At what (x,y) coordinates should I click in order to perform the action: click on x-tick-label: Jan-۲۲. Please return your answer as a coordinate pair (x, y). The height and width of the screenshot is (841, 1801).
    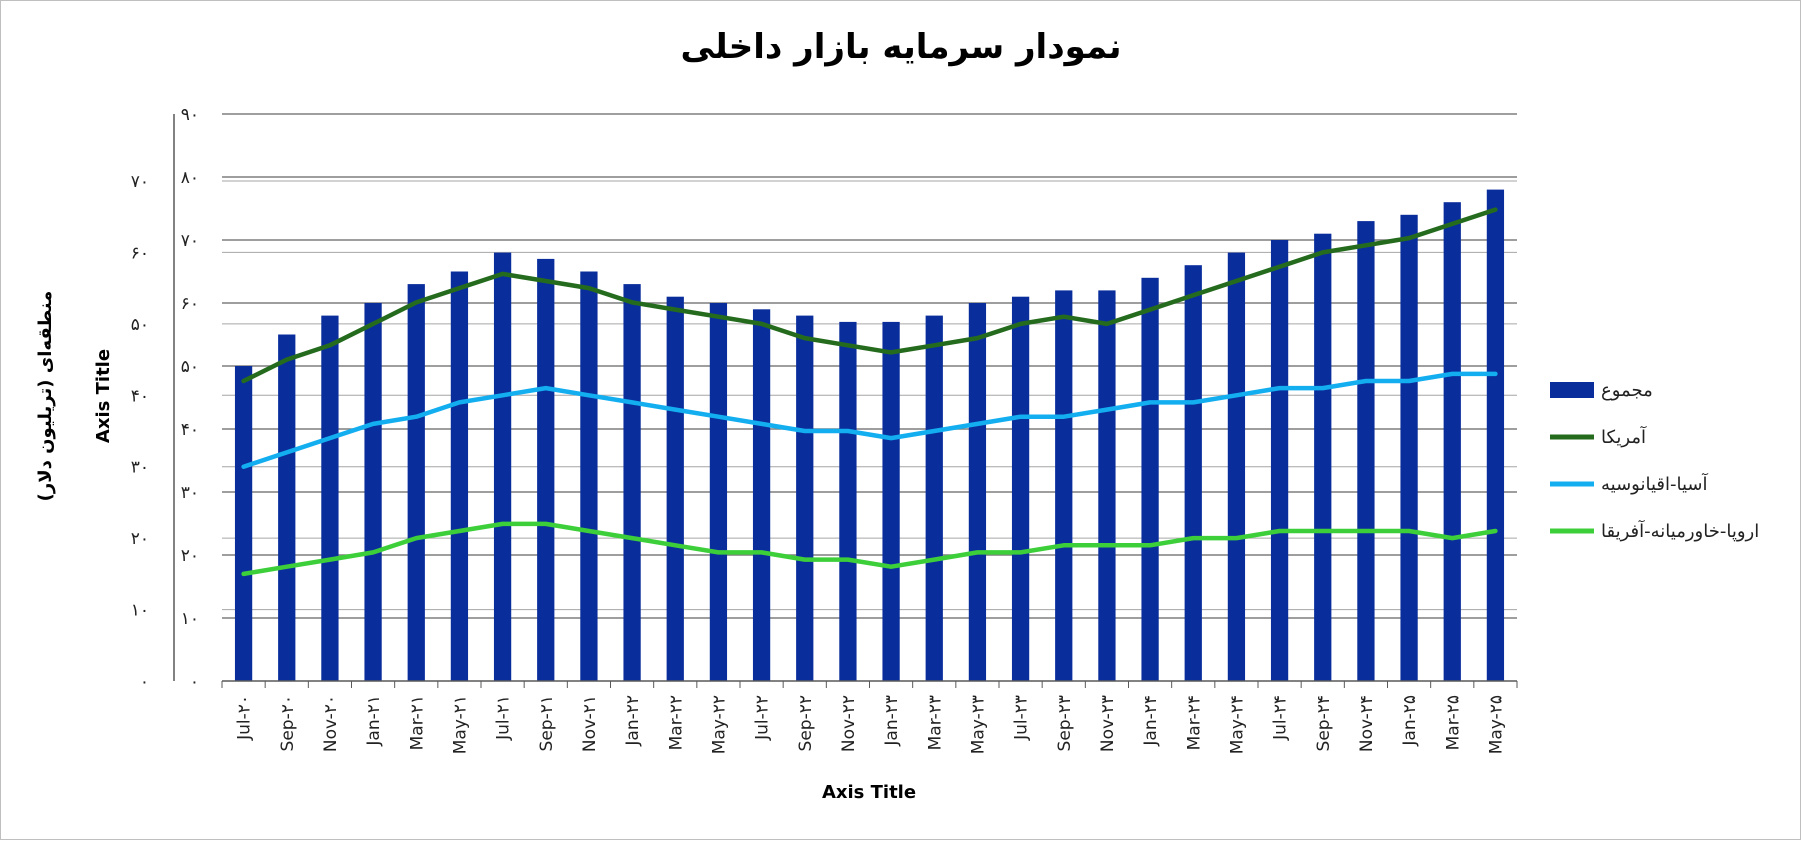
    Looking at the image, I should click on (633, 721).